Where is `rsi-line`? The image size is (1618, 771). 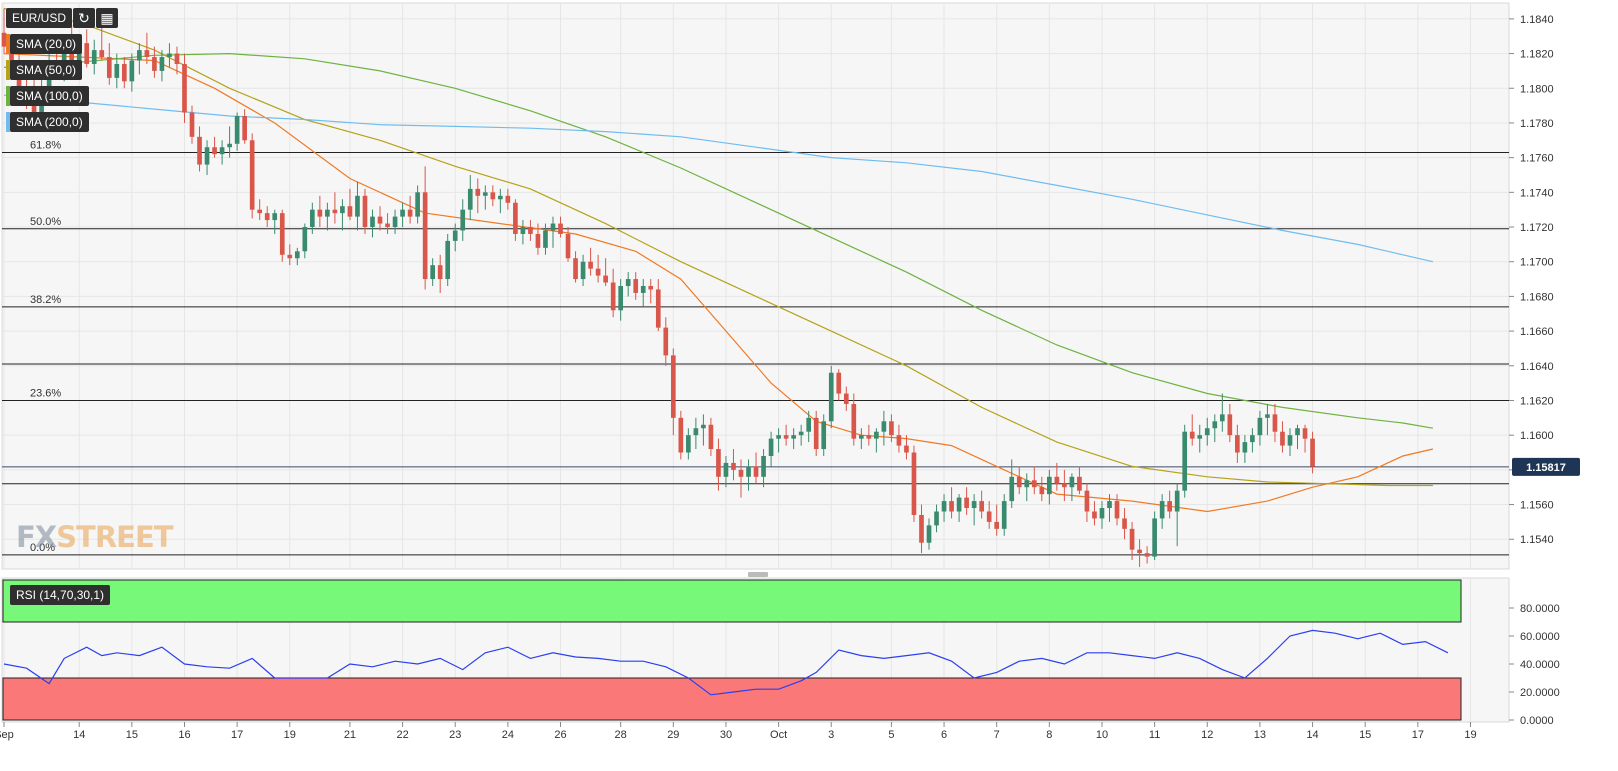 rsi-line is located at coordinates (726, 662).